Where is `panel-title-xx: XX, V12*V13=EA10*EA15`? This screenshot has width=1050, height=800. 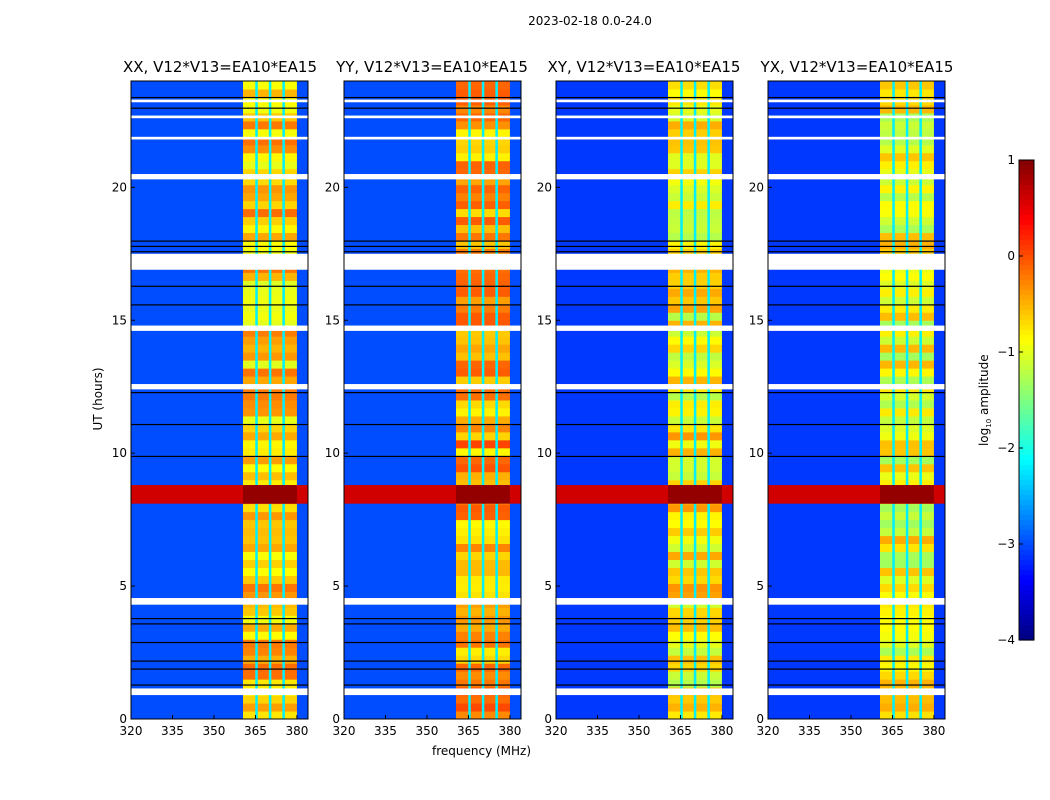 panel-title-xx: XX, V12*V13=EA10*EA15 is located at coordinates (219, 67).